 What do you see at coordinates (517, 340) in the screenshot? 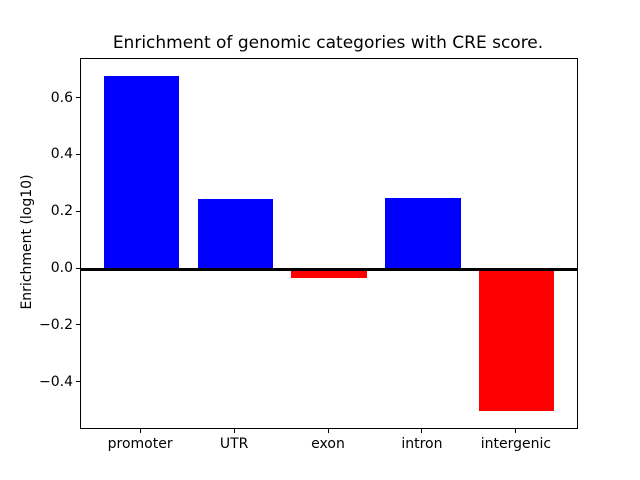
I see `bar-intergenic` at bounding box center [517, 340].